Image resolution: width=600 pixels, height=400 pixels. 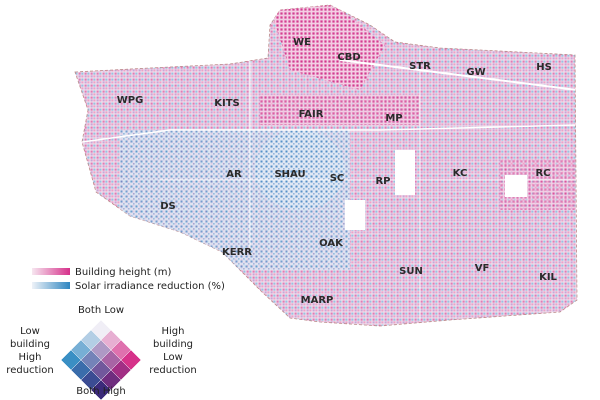 I want to click on area-label: DS, so click(x=168, y=206).